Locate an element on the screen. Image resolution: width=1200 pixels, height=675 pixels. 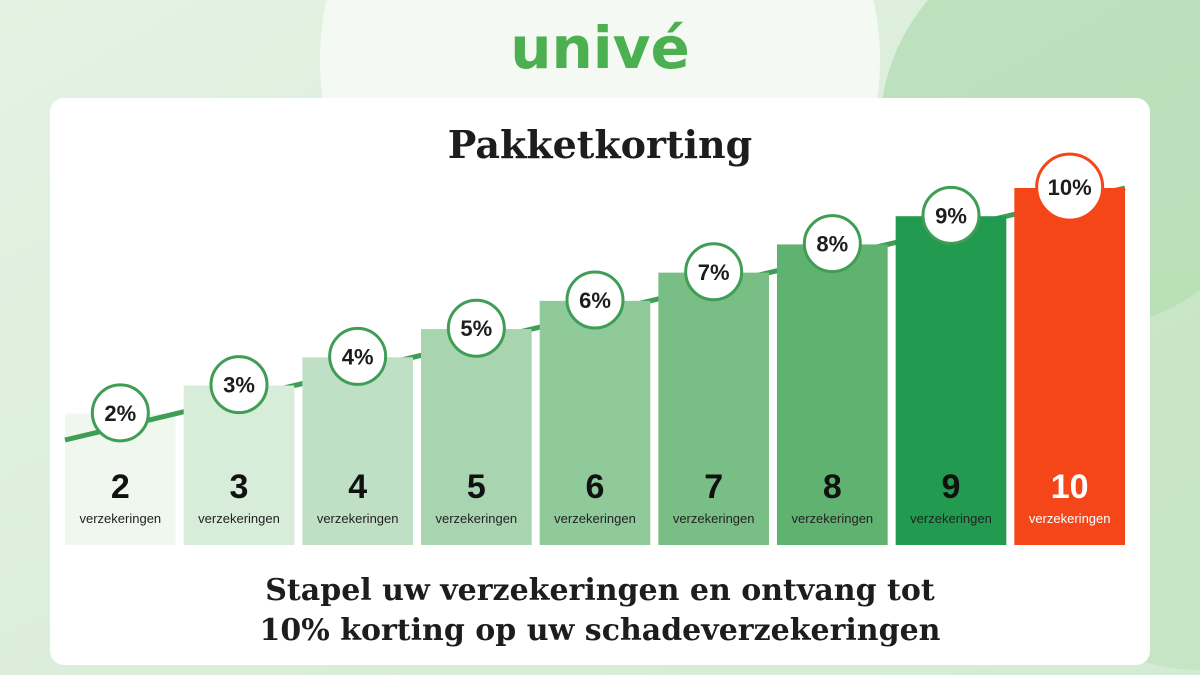
step-count: 8 is located at coordinates (832, 487).